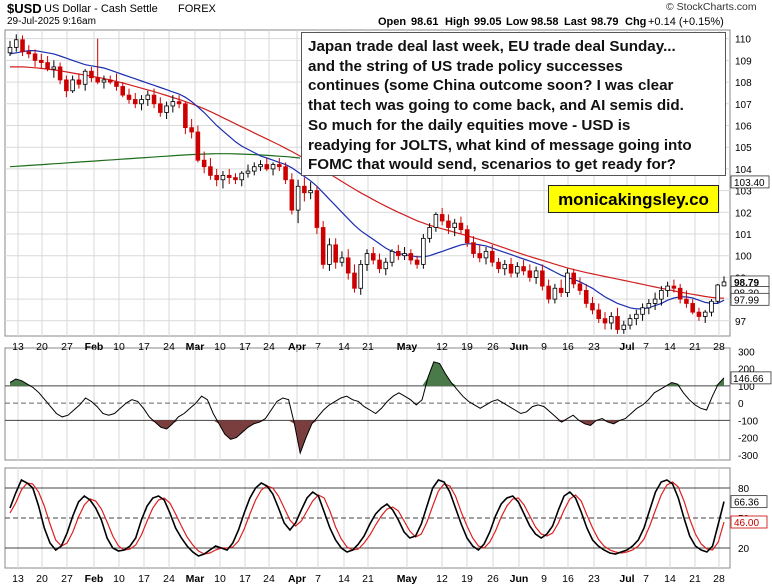 The image size is (772, 585). Describe the element at coordinates (407, 347) in the screenshot. I see `price-x-tick-label: May` at that location.